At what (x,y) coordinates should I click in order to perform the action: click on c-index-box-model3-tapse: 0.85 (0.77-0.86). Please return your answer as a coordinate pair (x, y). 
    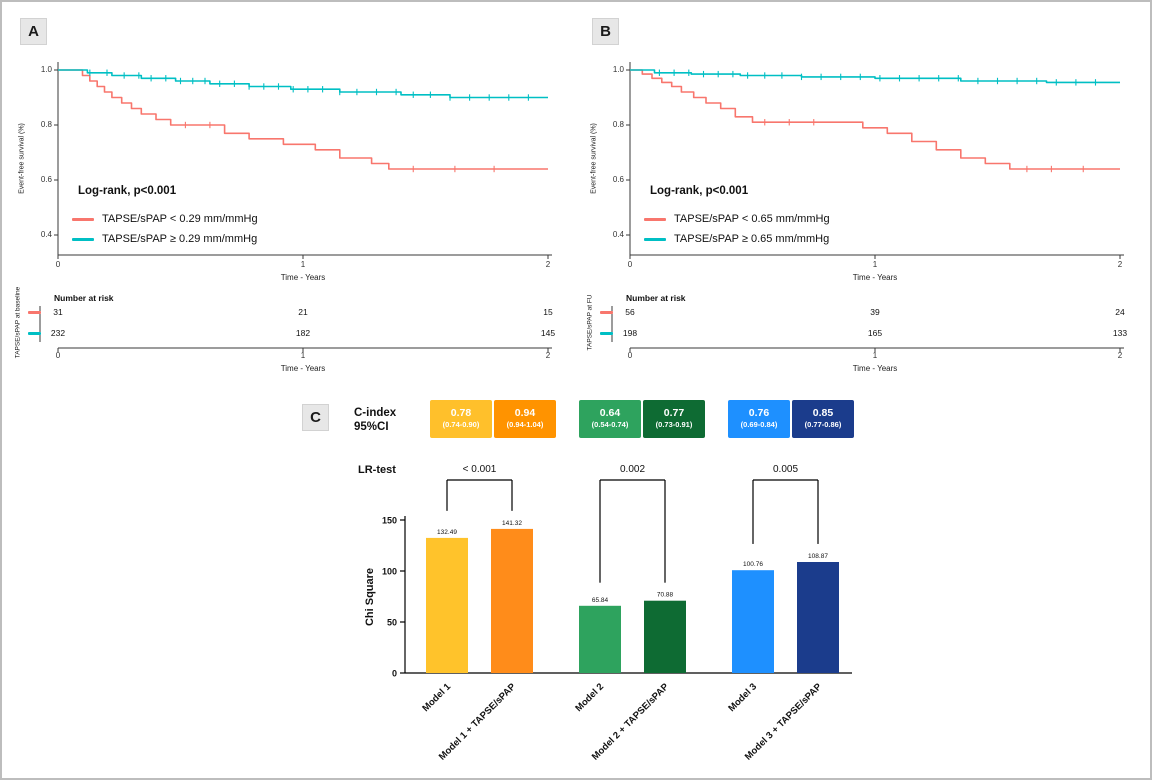
    Looking at the image, I should click on (823, 419).